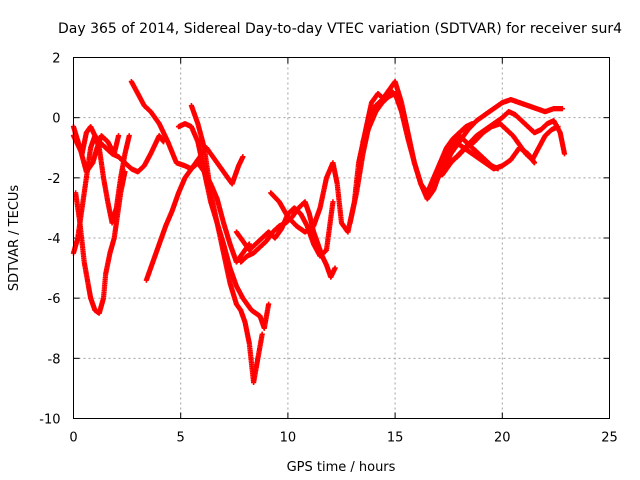 This screenshot has height=480, width=640. Describe the element at coordinates (73, 438) in the screenshot. I see `x-tick-label: 0` at that location.